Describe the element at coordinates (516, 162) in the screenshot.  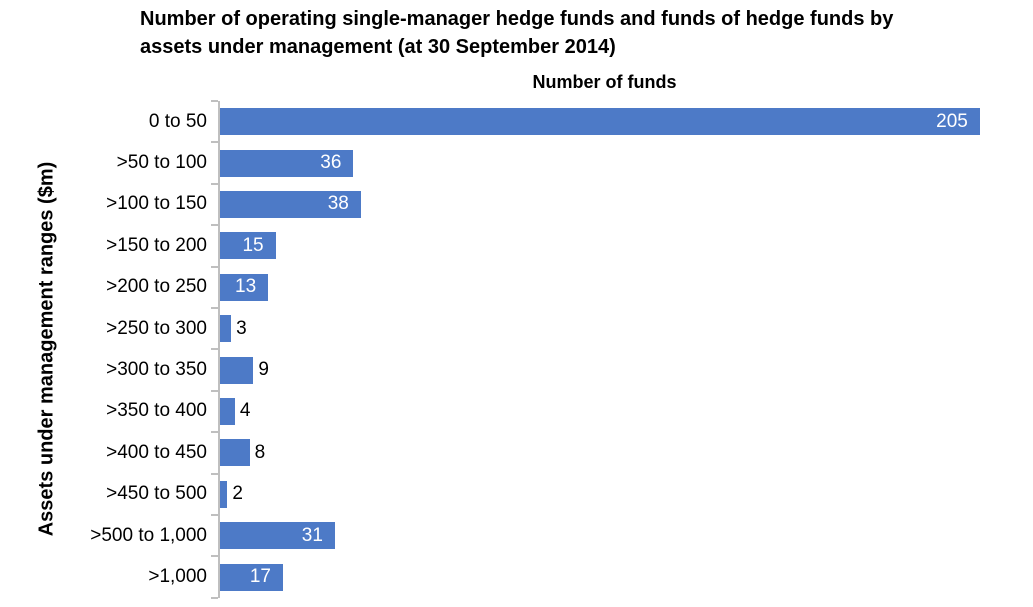
I see `bar-row: >50 to 100 36` at that location.